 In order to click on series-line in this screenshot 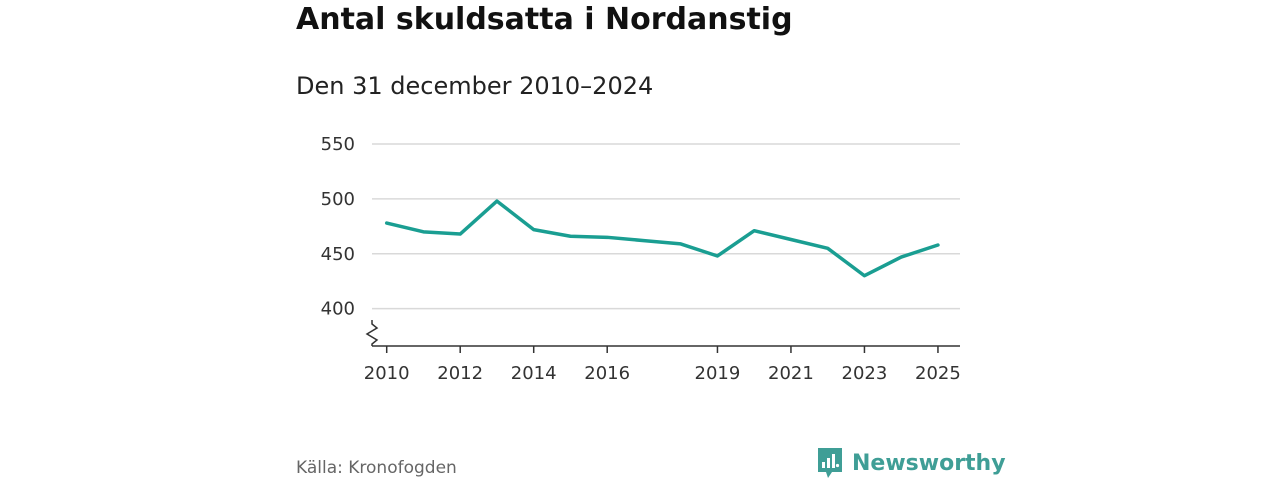, I will do `click(662, 238)`.